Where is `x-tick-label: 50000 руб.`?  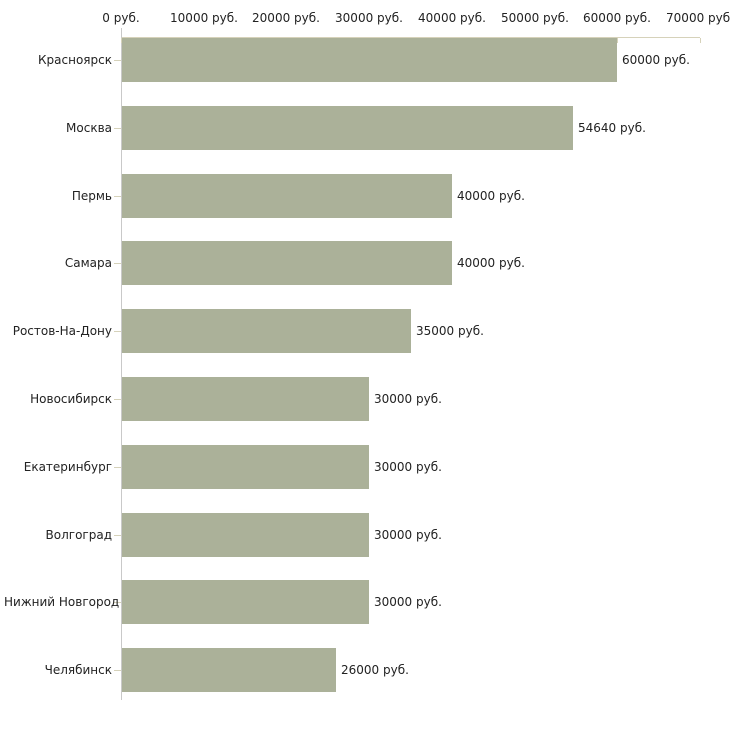
x-tick-label: 50000 руб. is located at coordinates (535, 18).